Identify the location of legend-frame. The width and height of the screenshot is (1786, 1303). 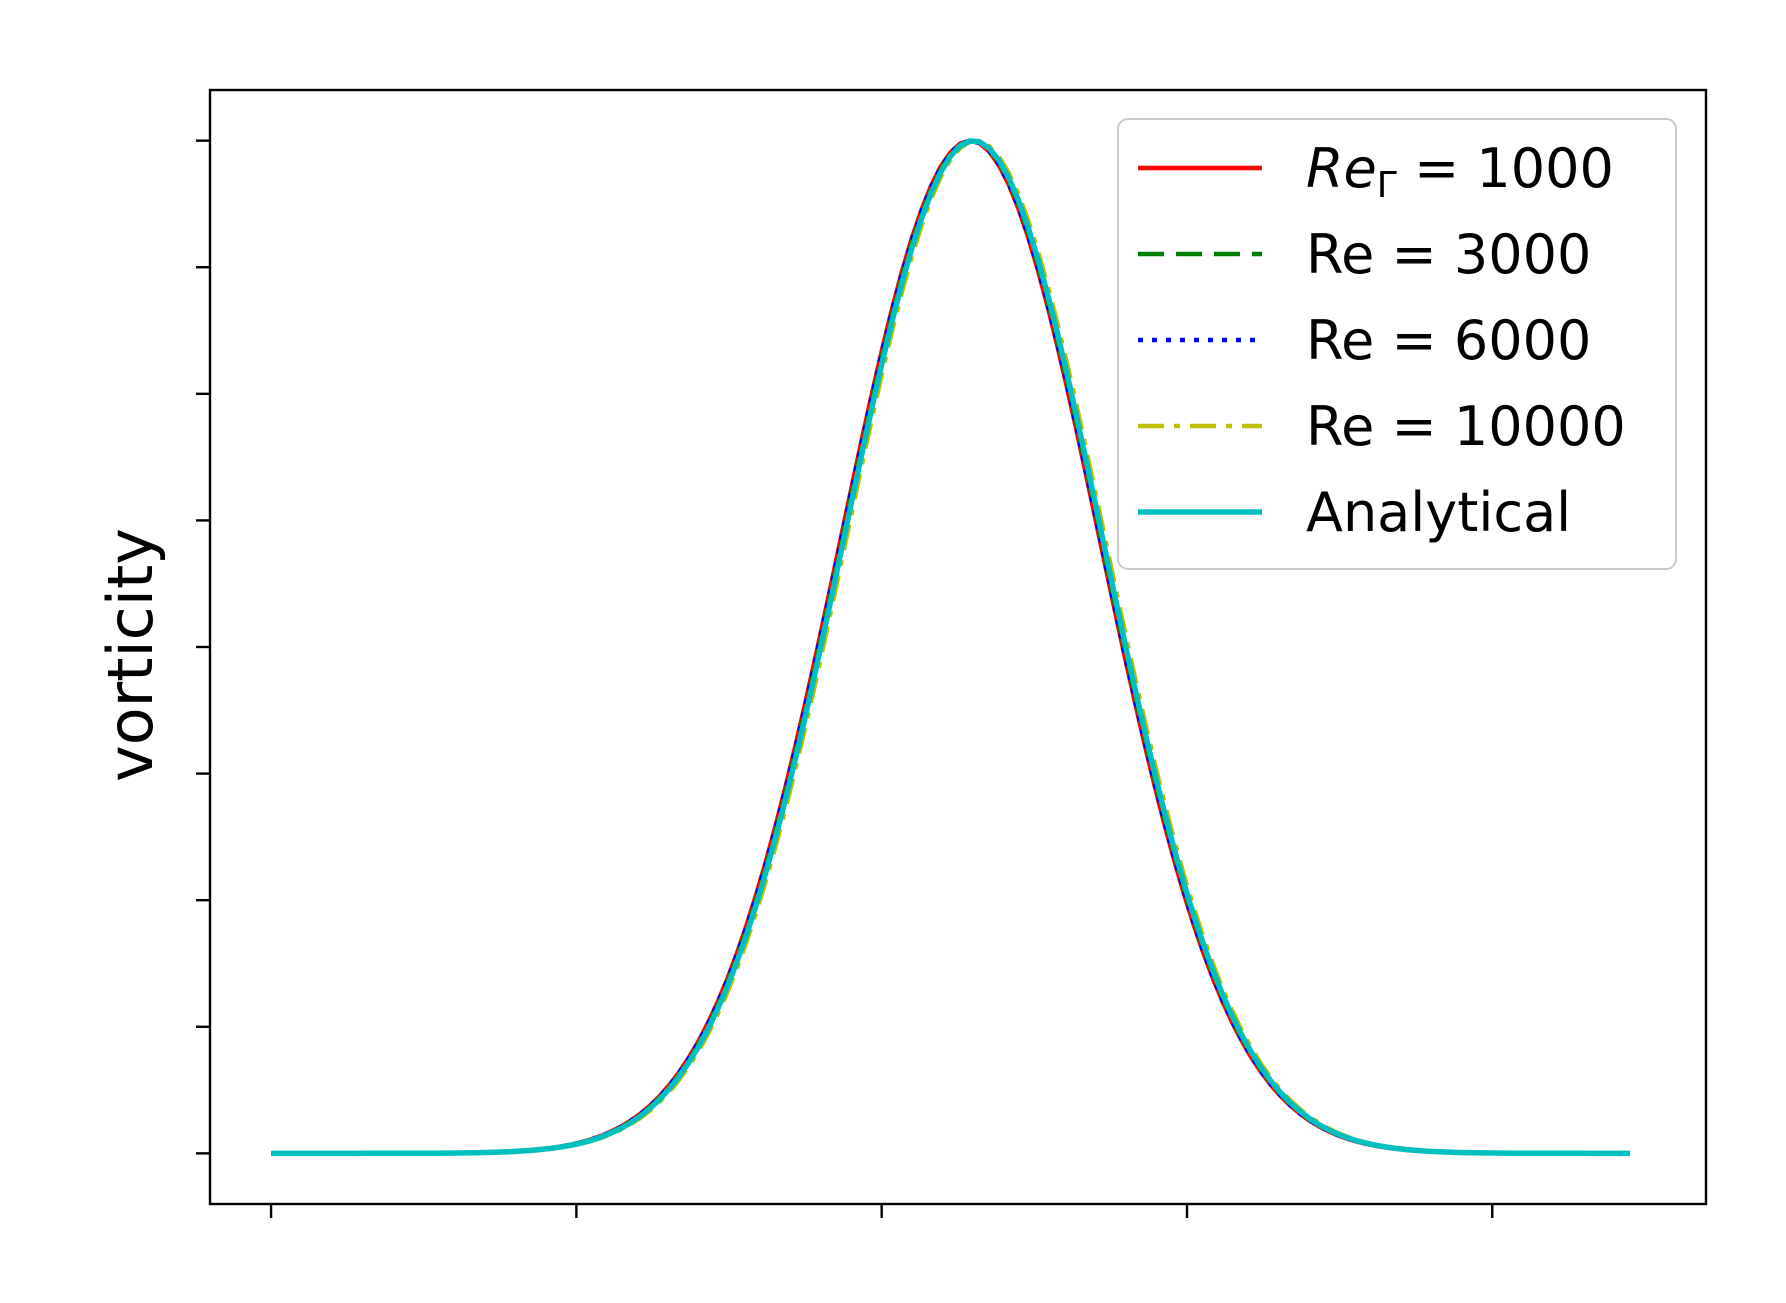
(1397, 344).